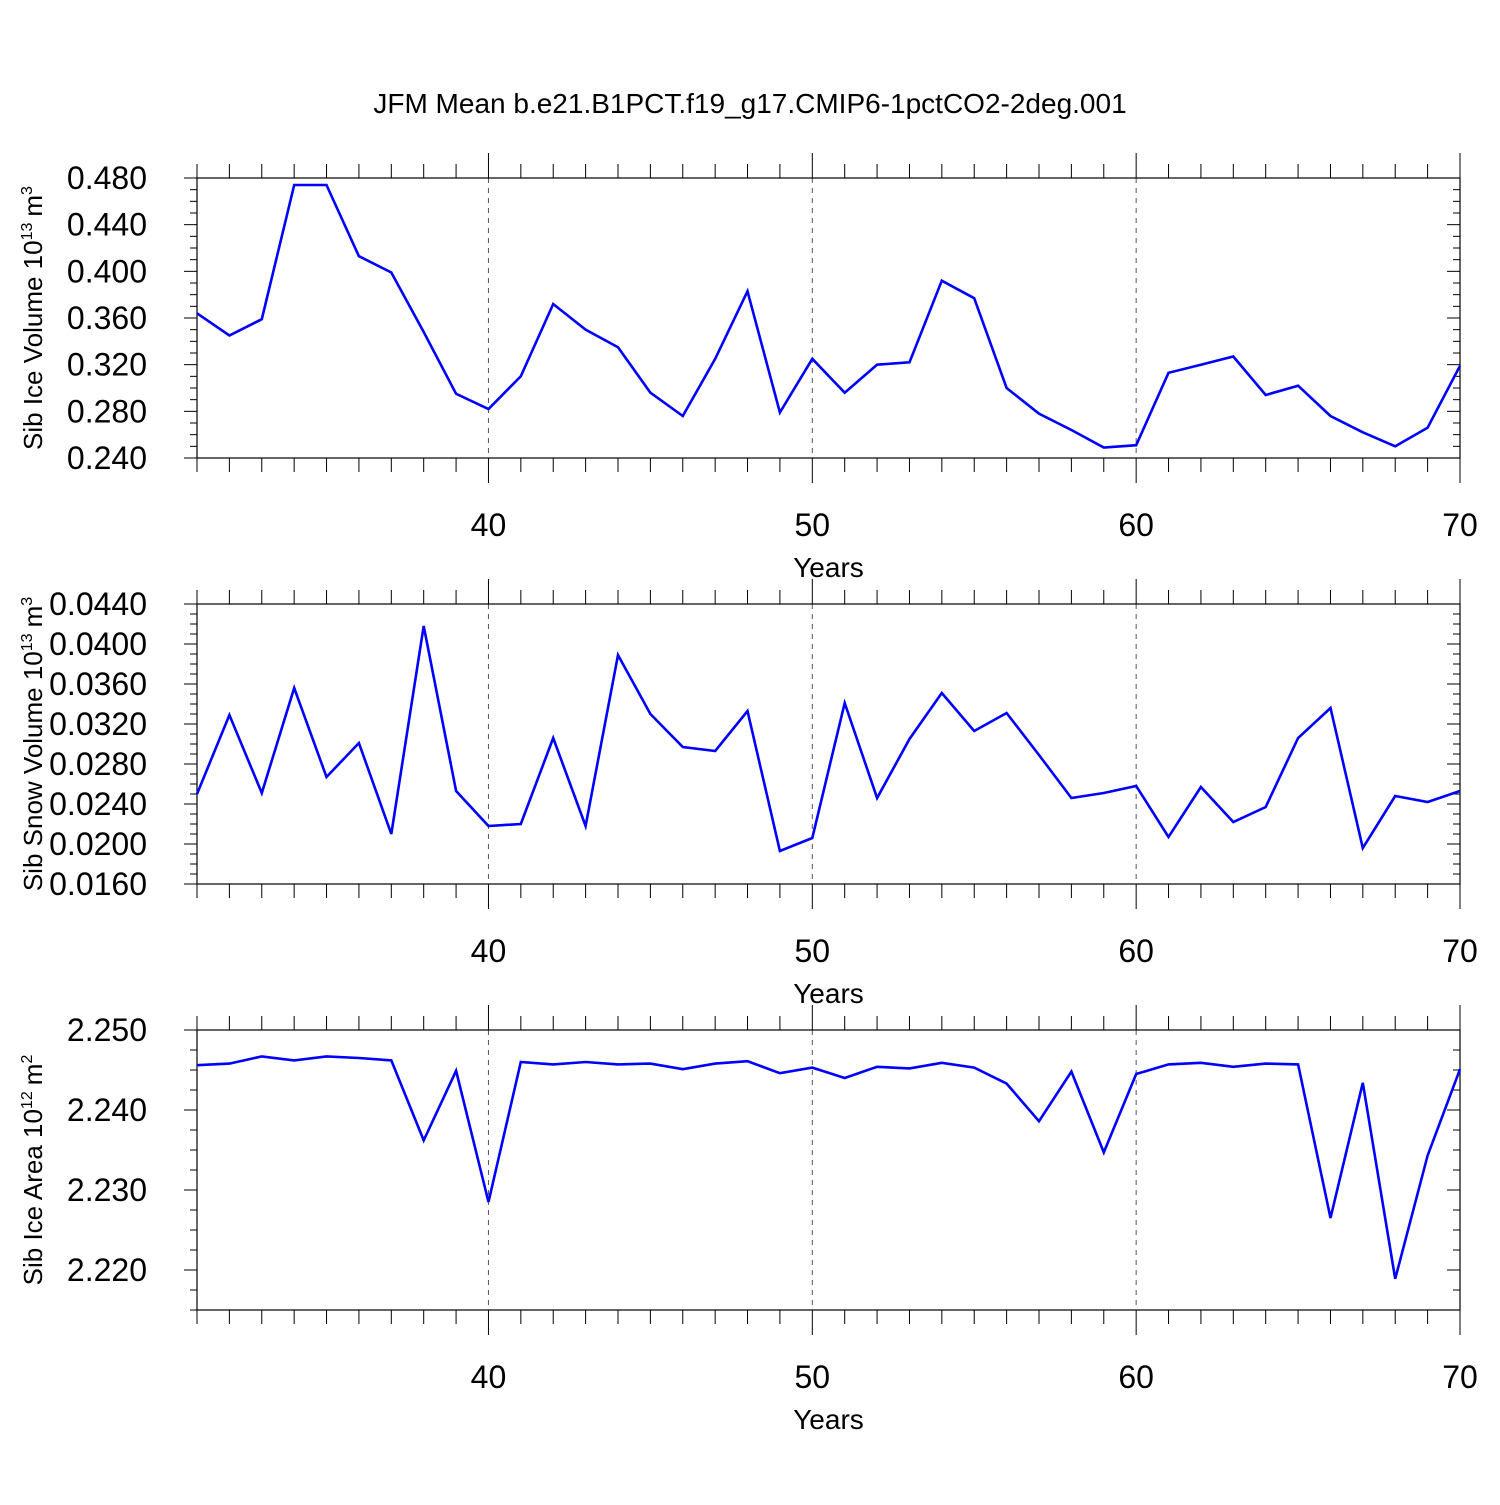 This screenshot has width=1500, height=1505. What do you see at coordinates (107, 1270) in the screenshot?
I see `y-tick-label: 2.220` at bounding box center [107, 1270].